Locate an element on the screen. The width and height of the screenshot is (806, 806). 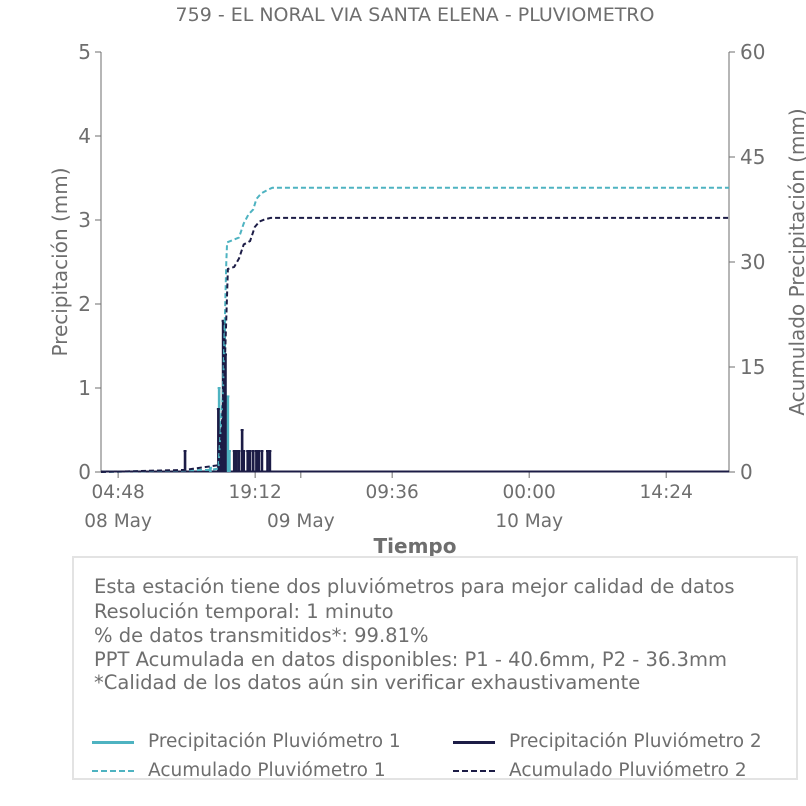
y2-tick-label: 30 is located at coordinates (752, 262).